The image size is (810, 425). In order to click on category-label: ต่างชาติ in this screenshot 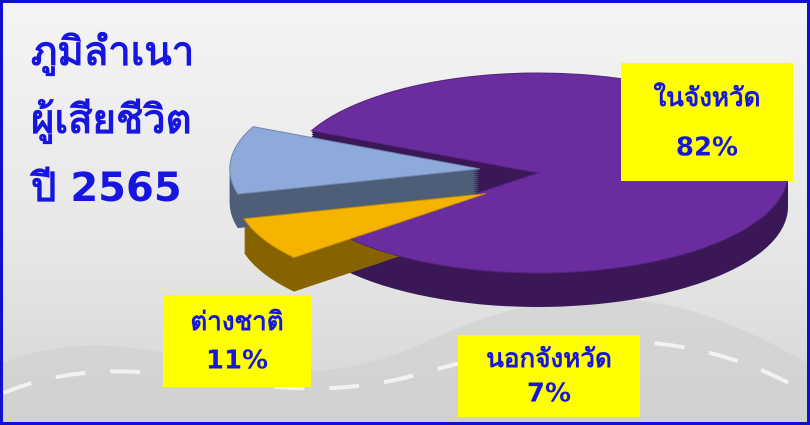, I will do `click(236, 322)`.